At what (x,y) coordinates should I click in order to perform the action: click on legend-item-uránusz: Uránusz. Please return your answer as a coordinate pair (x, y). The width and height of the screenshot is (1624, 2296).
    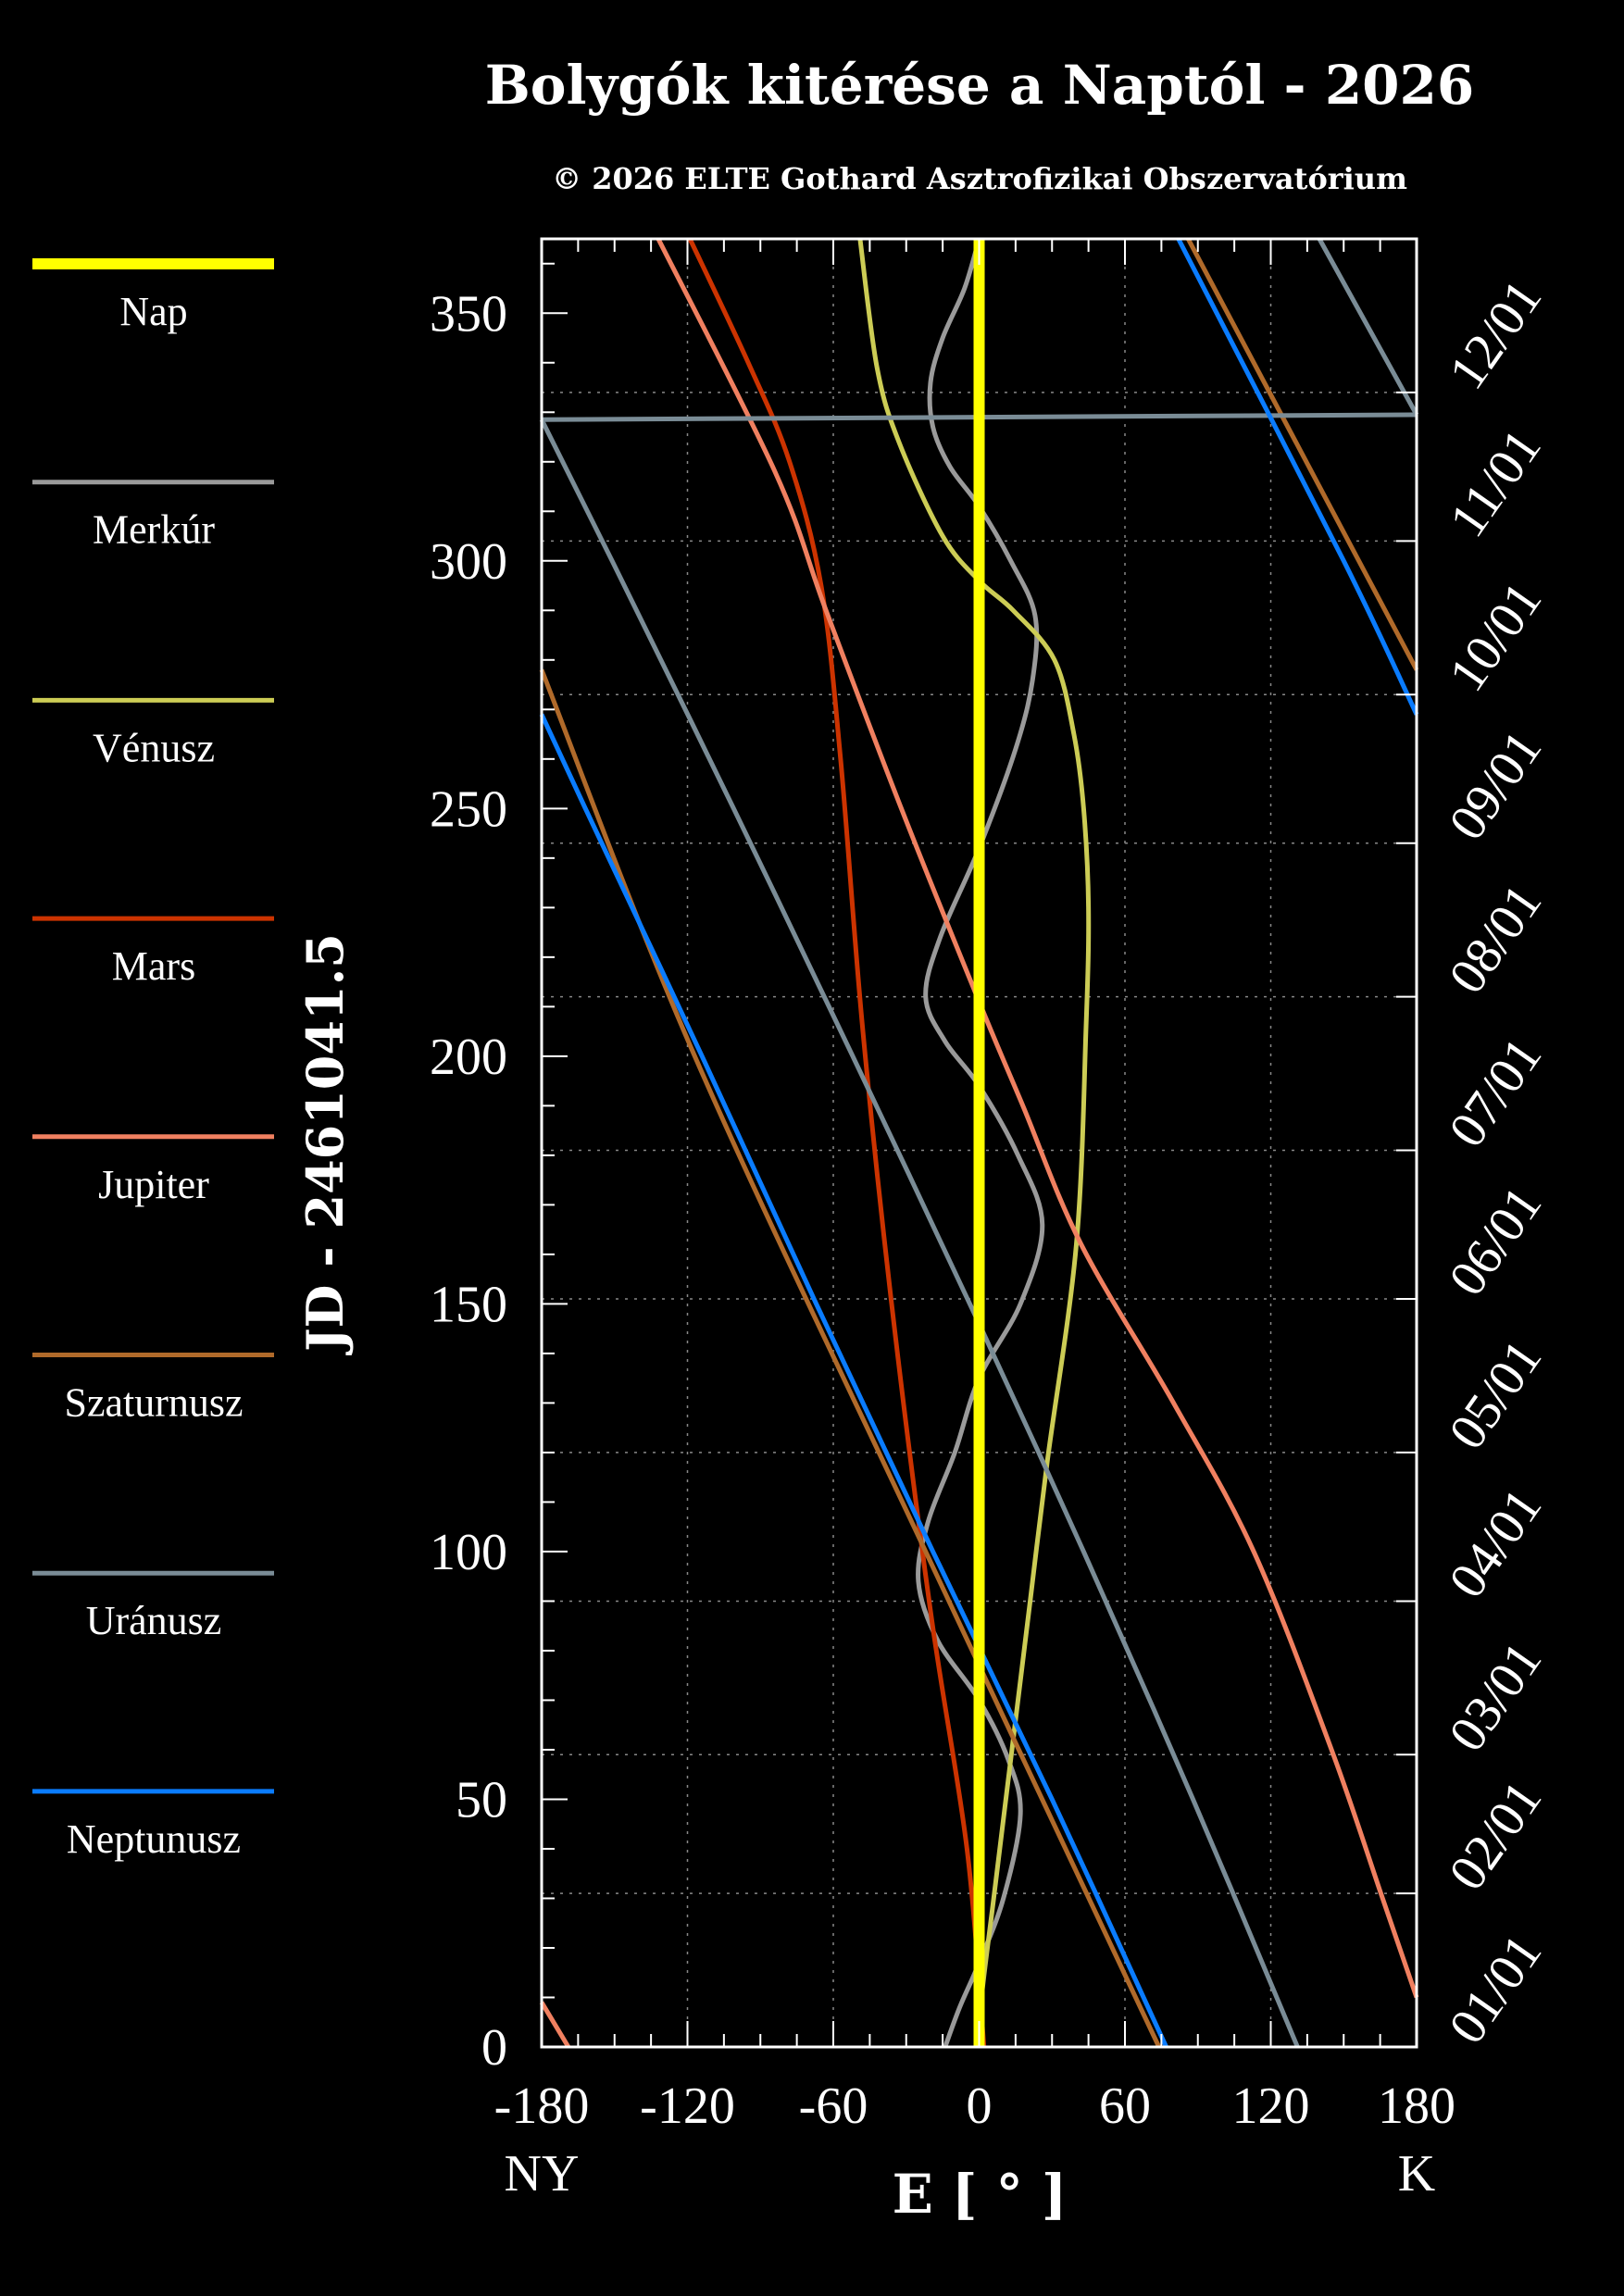
    Looking at the image, I should click on (153, 1606).